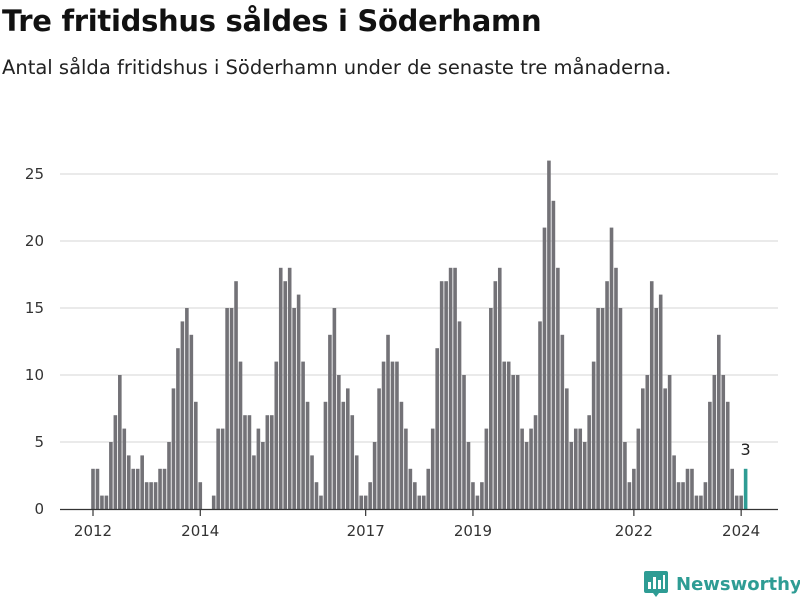  I want to click on x-tick-label: 2017, so click(366, 531).